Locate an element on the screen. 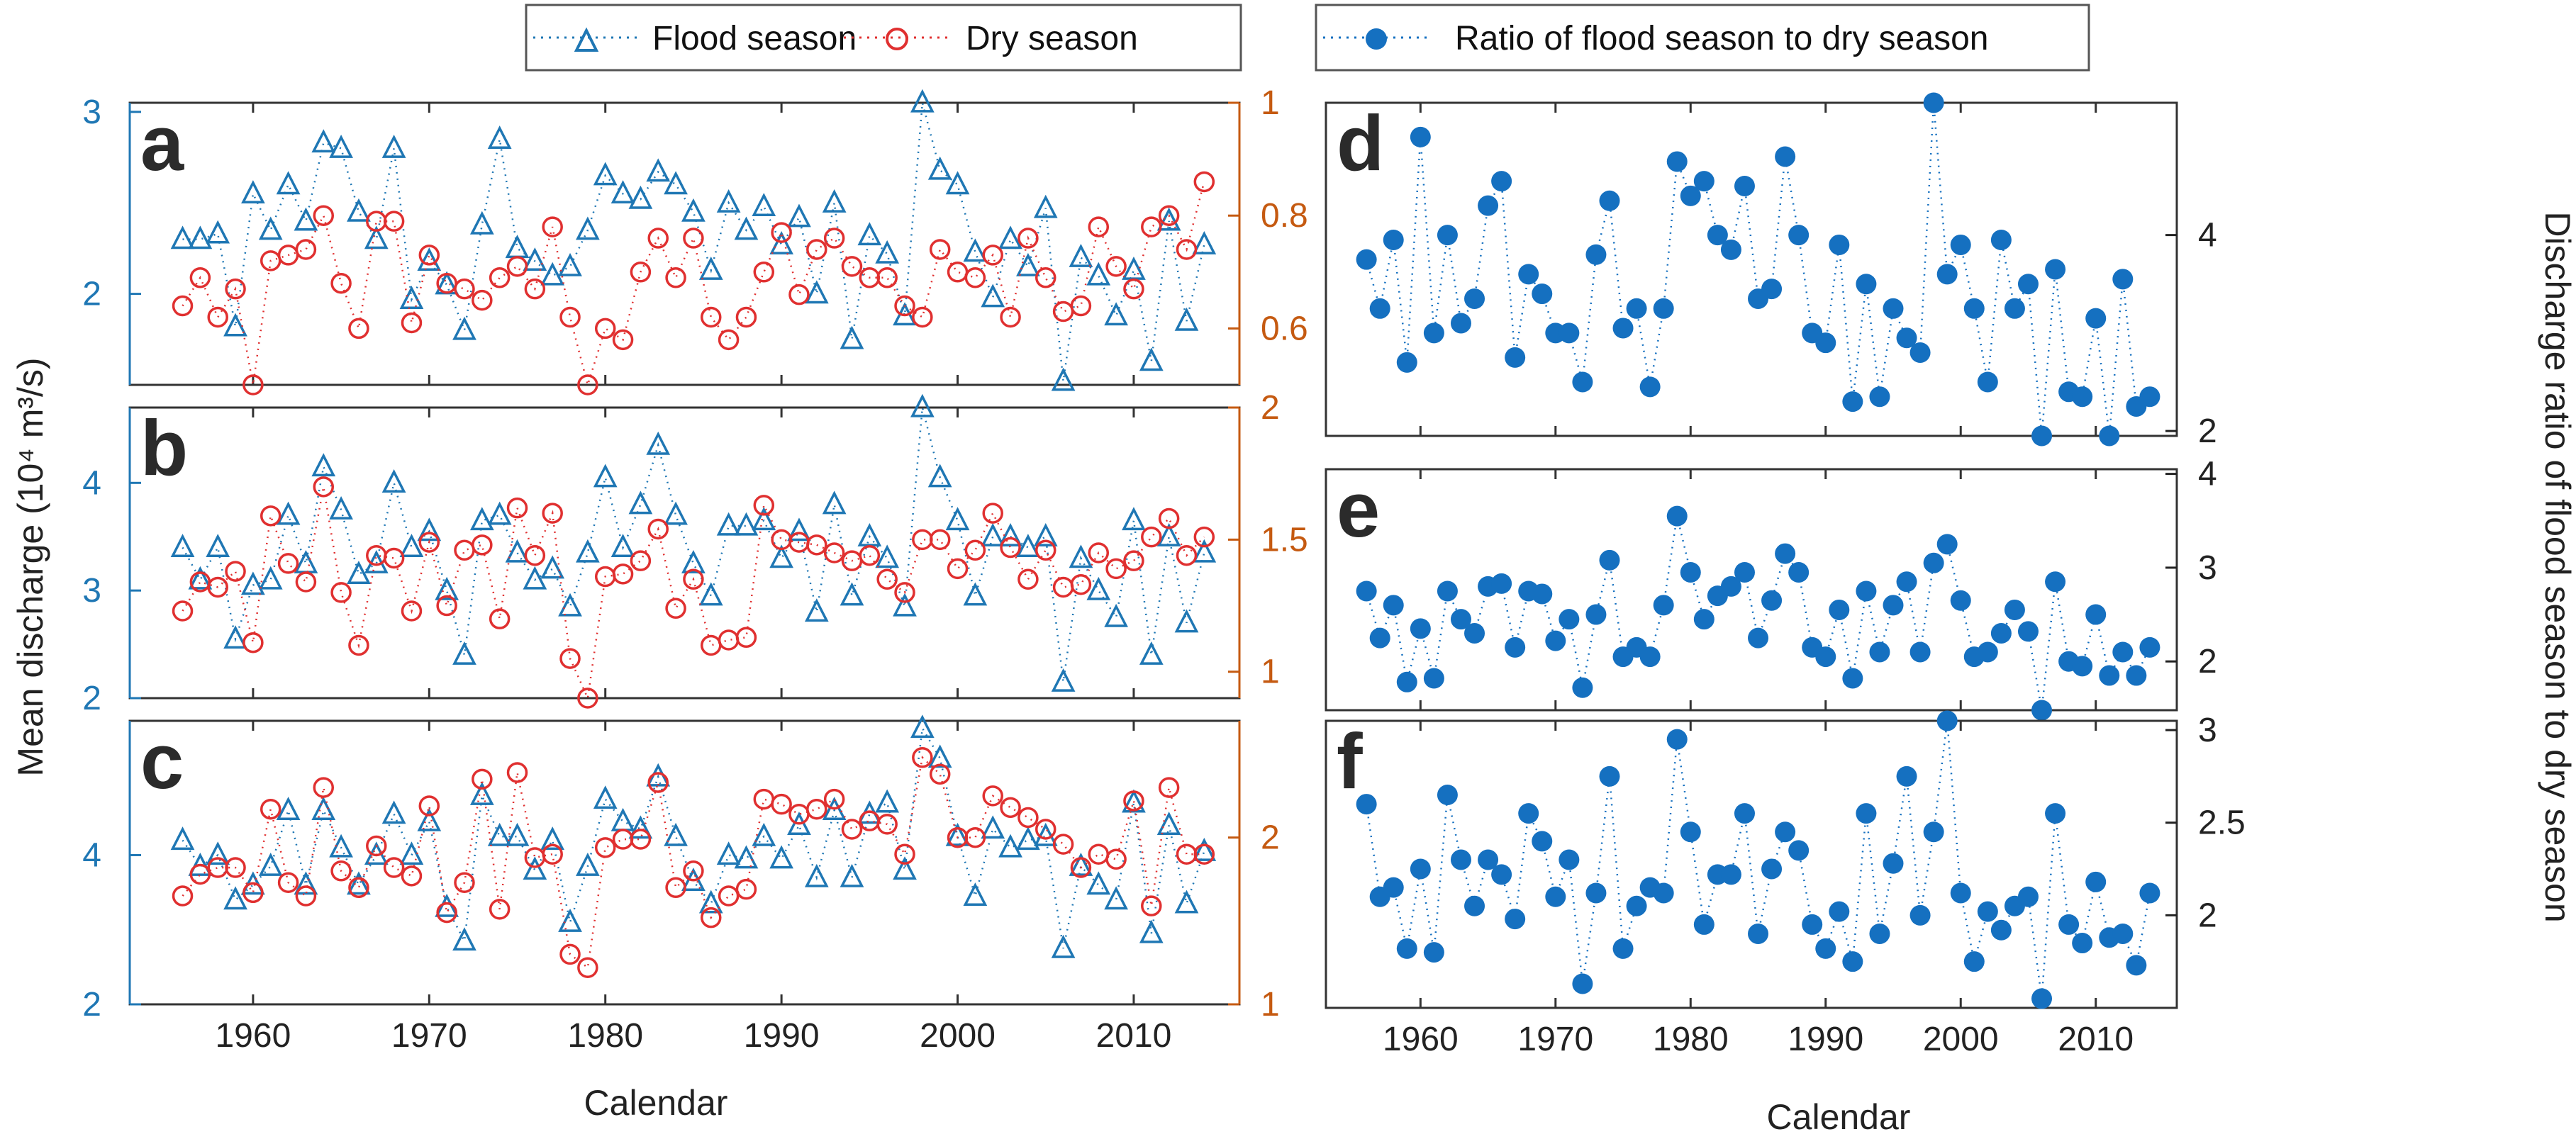 The height and width of the screenshot is (1139, 2576). point-ratio-f-1968 is located at coordinates (1528, 813).